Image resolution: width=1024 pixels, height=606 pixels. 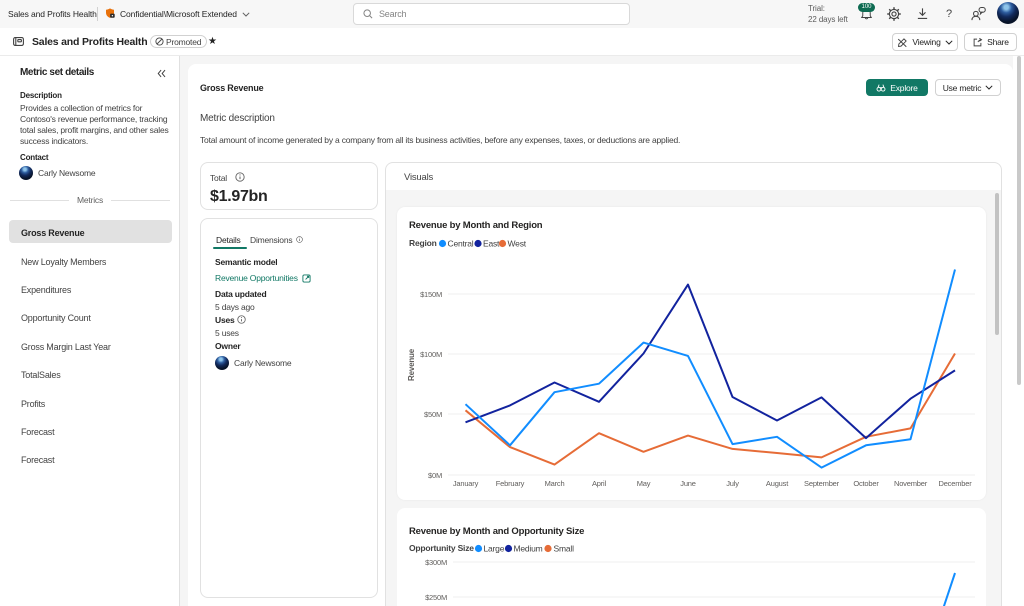 I want to click on svg-text: $100M, so click(x=431, y=354).